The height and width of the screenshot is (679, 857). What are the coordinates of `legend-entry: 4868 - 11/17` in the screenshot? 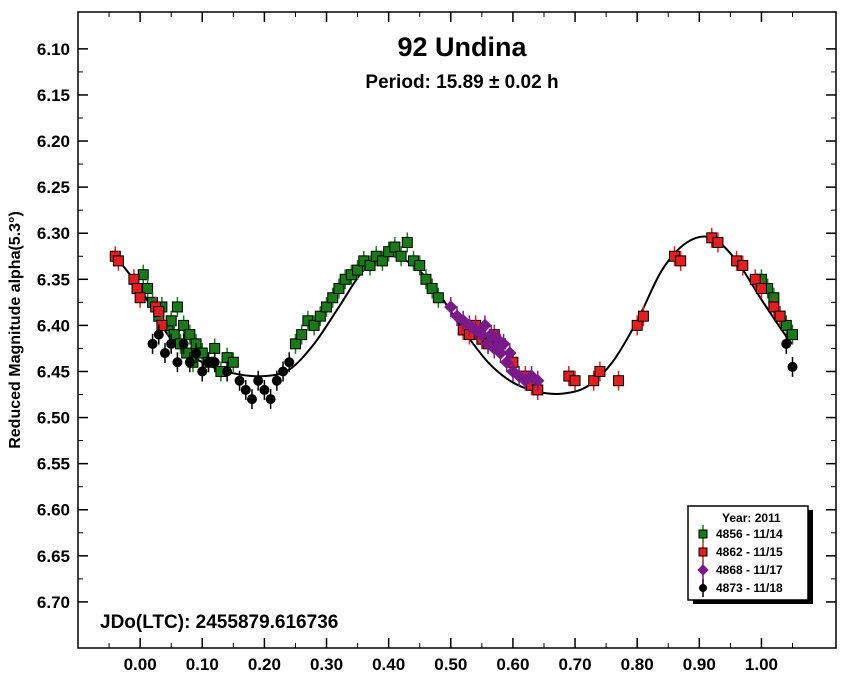 It's located at (749, 570).